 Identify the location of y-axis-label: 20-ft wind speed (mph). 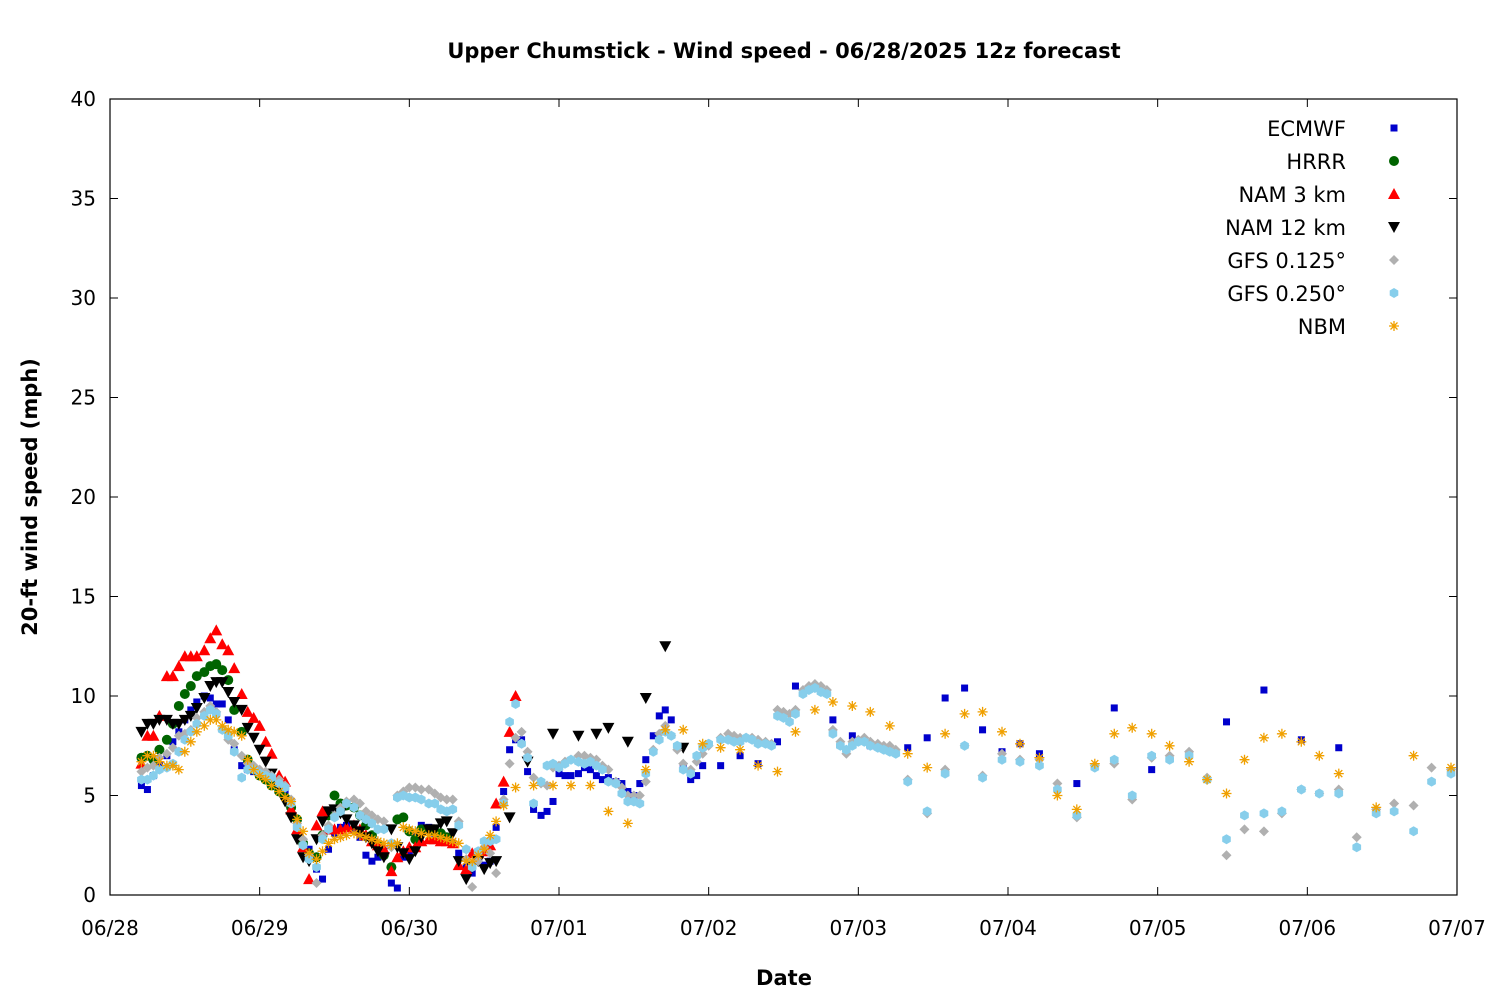
(30, 497).